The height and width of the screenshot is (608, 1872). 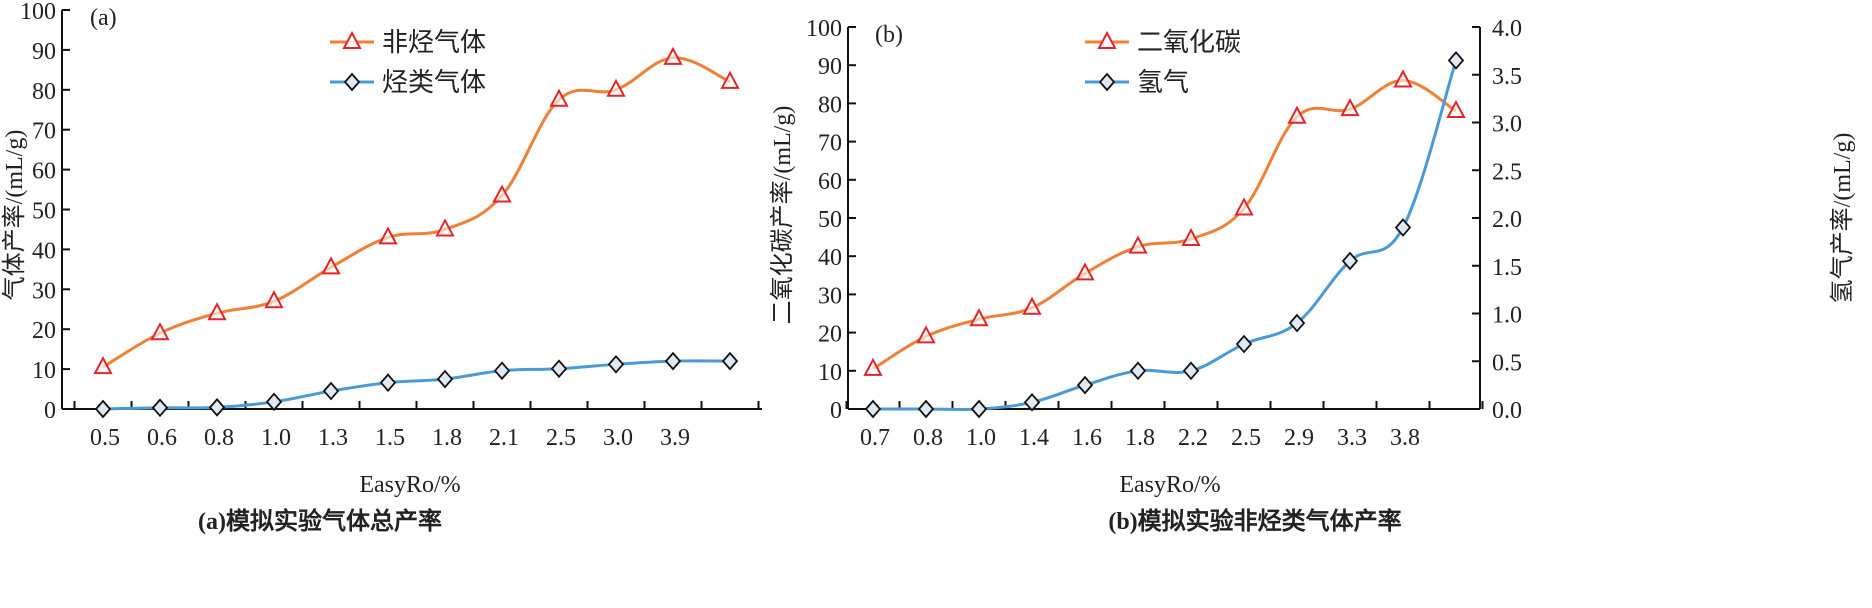 What do you see at coordinates (830, 220) in the screenshot?
I see `y-tick-label: 50` at bounding box center [830, 220].